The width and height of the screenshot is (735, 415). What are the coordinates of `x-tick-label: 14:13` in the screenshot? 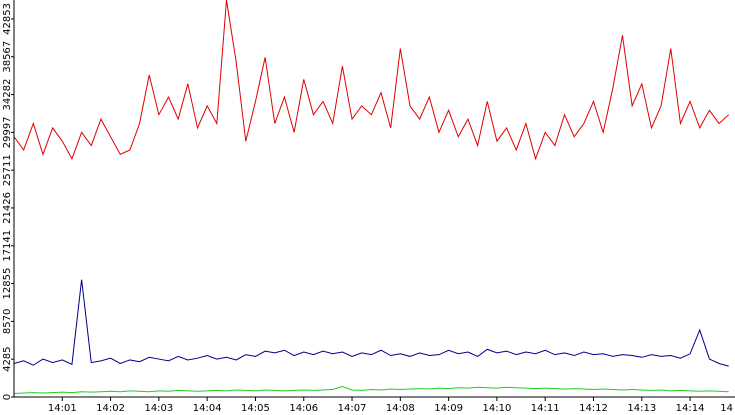 It's located at (641, 408).